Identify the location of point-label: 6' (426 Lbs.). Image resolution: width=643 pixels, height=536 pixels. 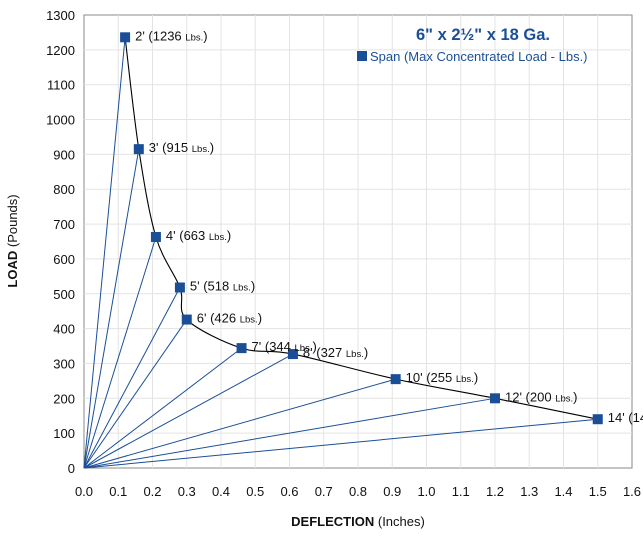
(229, 318).